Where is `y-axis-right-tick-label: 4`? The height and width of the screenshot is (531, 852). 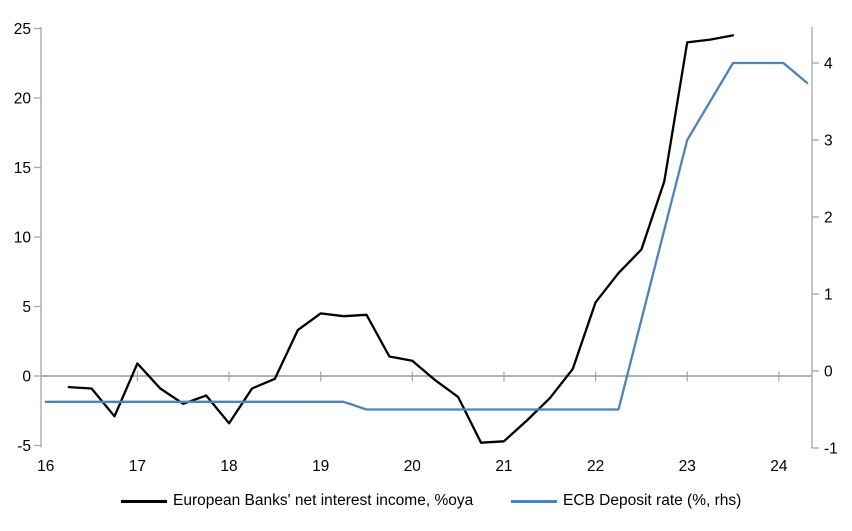 y-axis-right-tick-label: 4 is located at coordinates (828, 64).